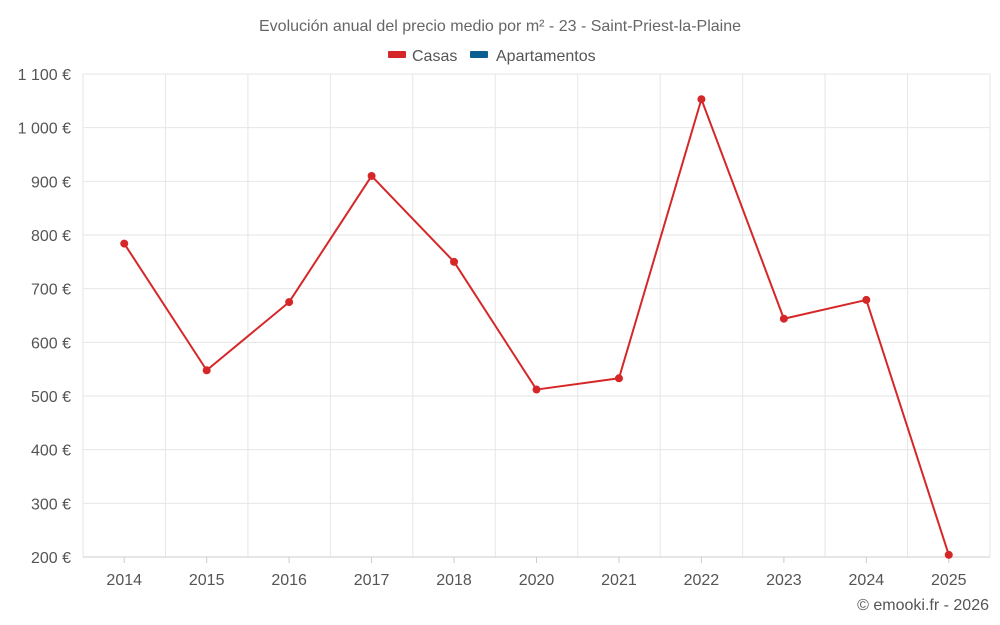  Describe the element at coordinates (479, 54) in the screenshot. I see `legend-swatch-apartamentos` at that location.